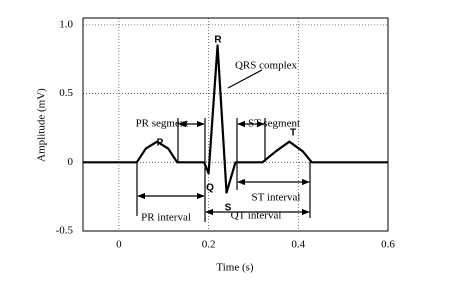 Image resolution: width=474 pixels, height=284 pixels. Describe the element at coordinates (274, 124) in the screenshot. I see `annotation: ST segment` at that location.